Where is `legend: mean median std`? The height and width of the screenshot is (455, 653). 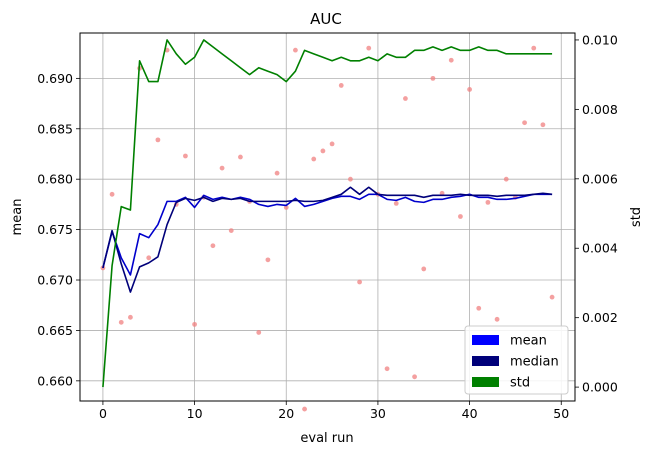 legend: mean median std is located at coordinates (516, 360).